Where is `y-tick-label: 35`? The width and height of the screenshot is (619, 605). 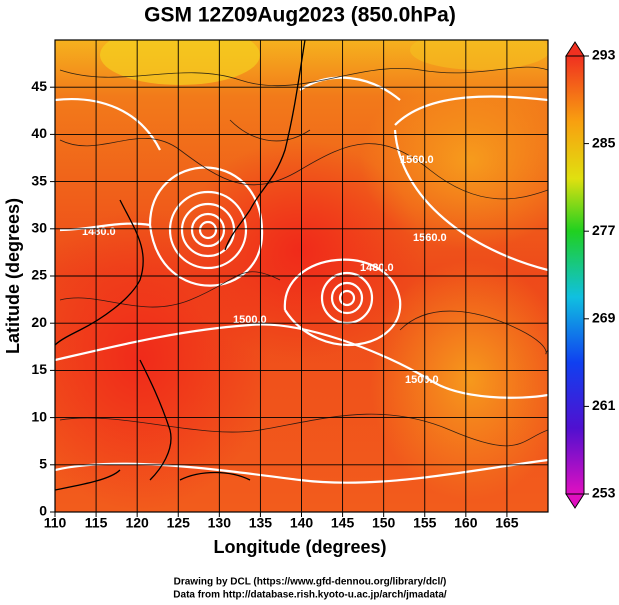 y-tick-label: 35 is located at coordinates (39, 180).